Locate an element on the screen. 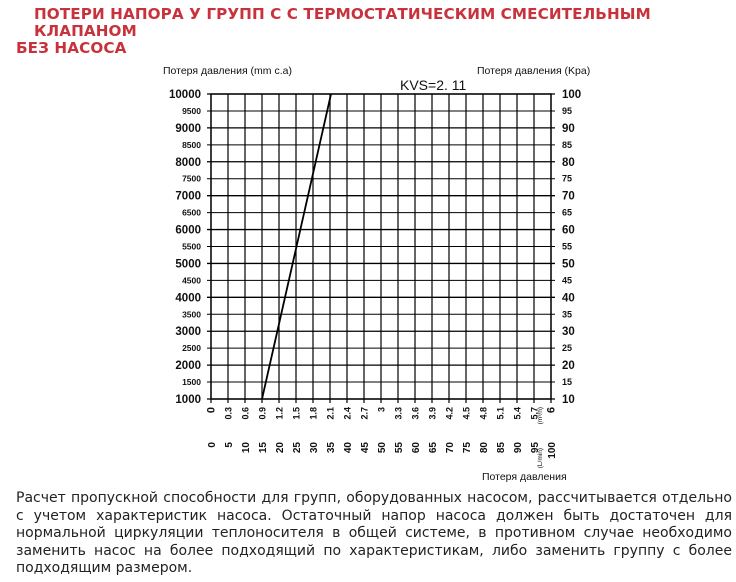 This screenshot has height=582, width=736. x-bottom-tick-label: 0 is located at coordinates (212, 445).